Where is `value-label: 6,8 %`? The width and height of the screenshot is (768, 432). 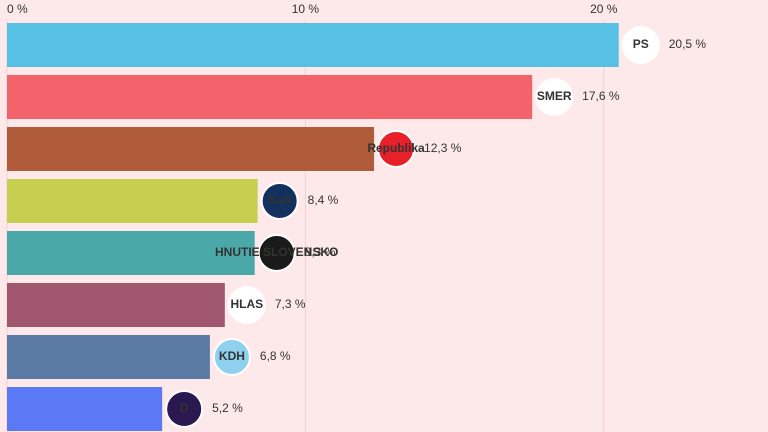
value-label: 6,8 % is located at coordinates (275, 356).